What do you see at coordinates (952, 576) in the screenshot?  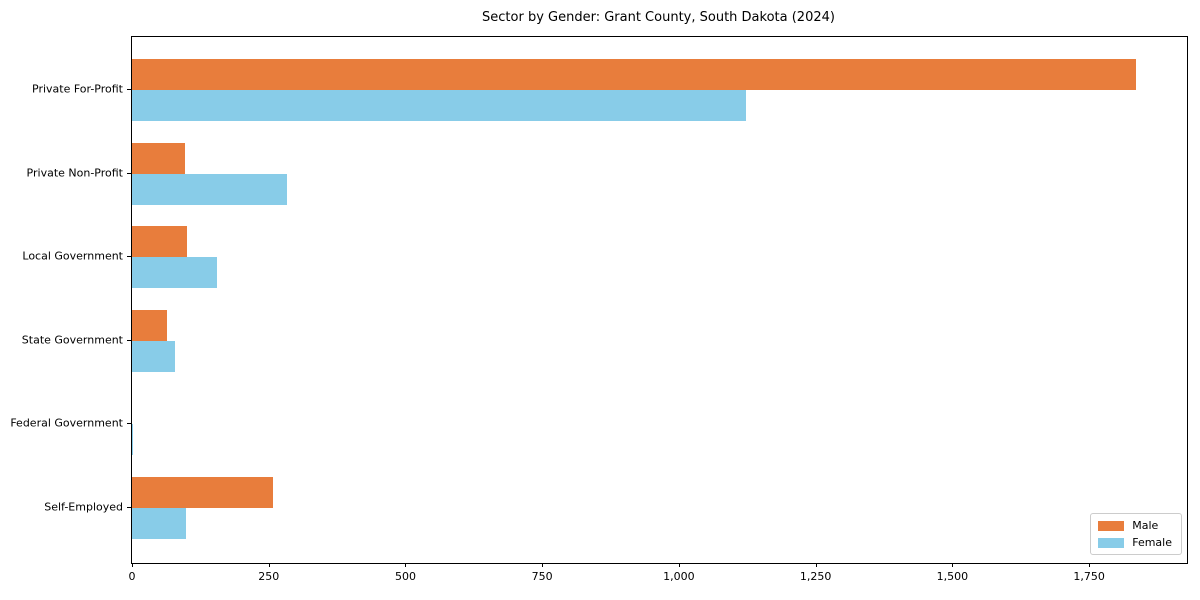 I see `xtick-label-6: 1,500` at bounding box center [952, 576].